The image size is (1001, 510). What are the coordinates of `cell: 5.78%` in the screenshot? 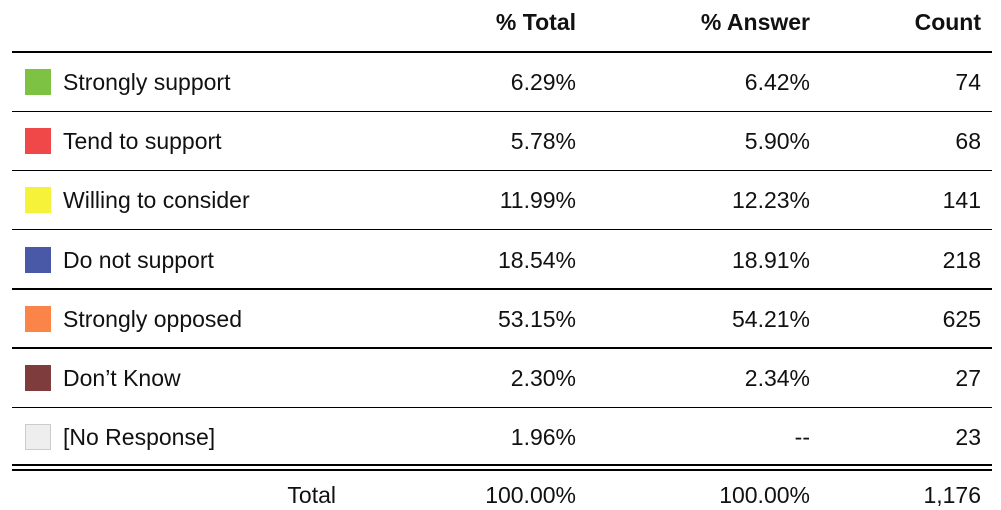 It's located at (543, 141).